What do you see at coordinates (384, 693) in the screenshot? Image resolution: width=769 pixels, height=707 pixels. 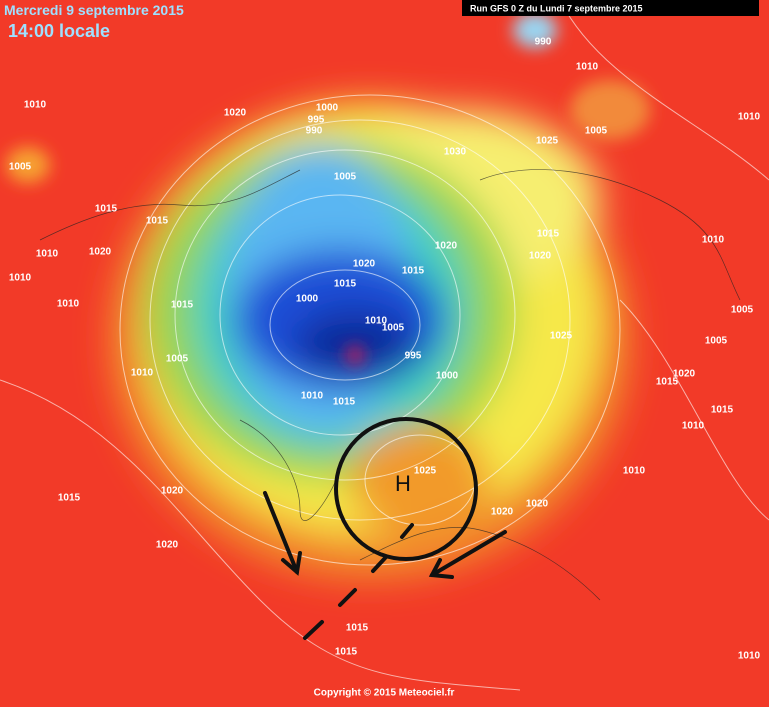 I see `copyright: Copyright © 2015 Meteociel.fr` at bounding box center [384, 693].